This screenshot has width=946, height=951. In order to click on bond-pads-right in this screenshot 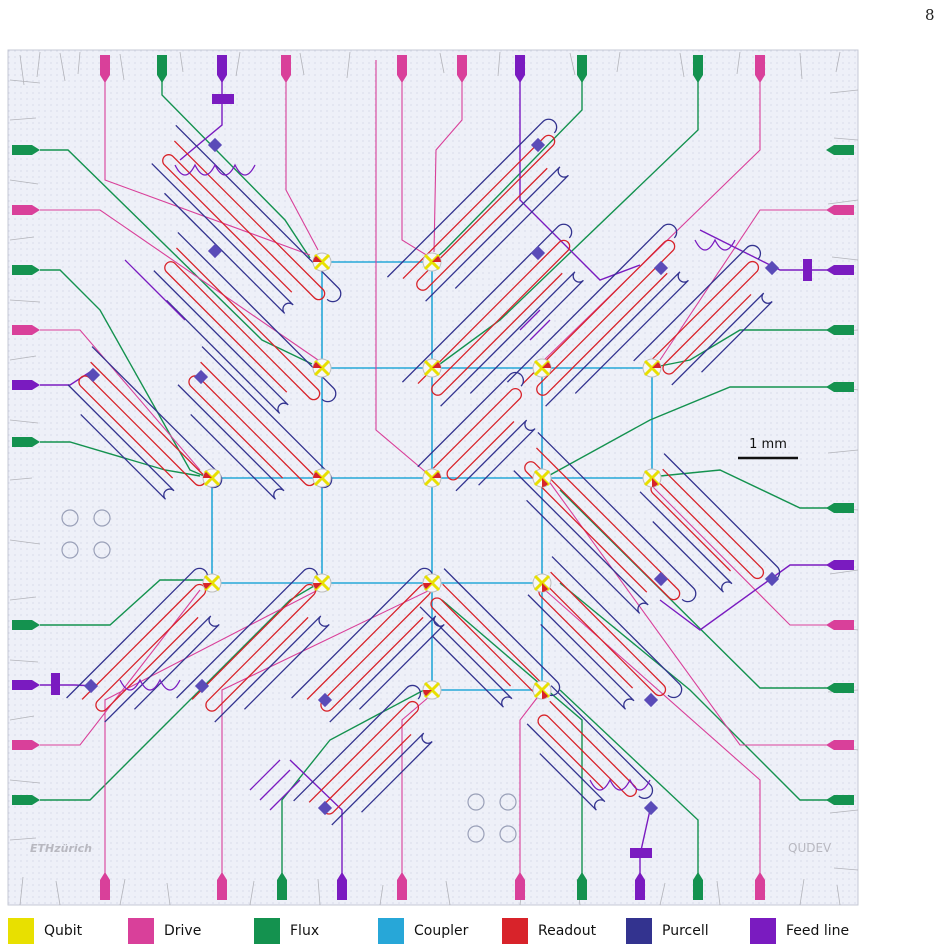, I will do `click(840, 475)`.